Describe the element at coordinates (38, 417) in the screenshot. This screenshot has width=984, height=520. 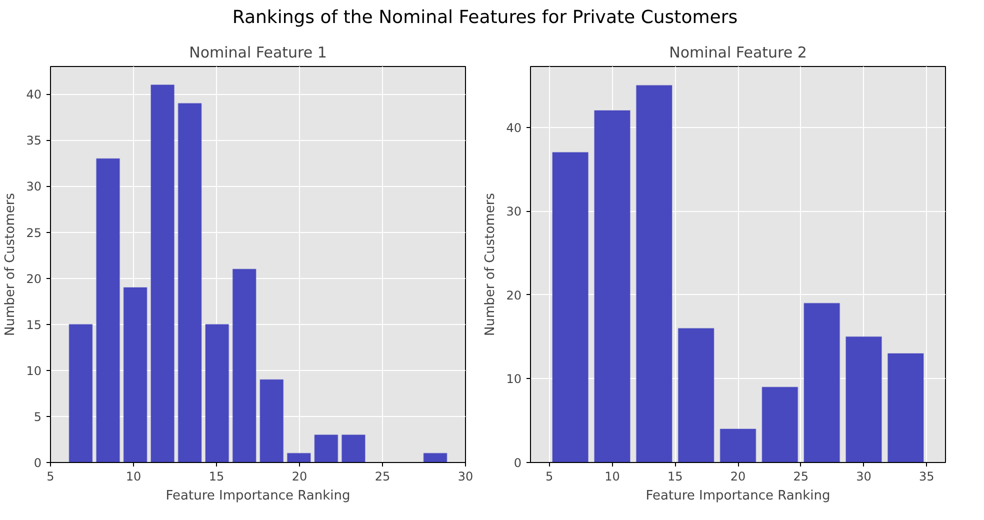
I see `y-tick-label: 5` at that location.